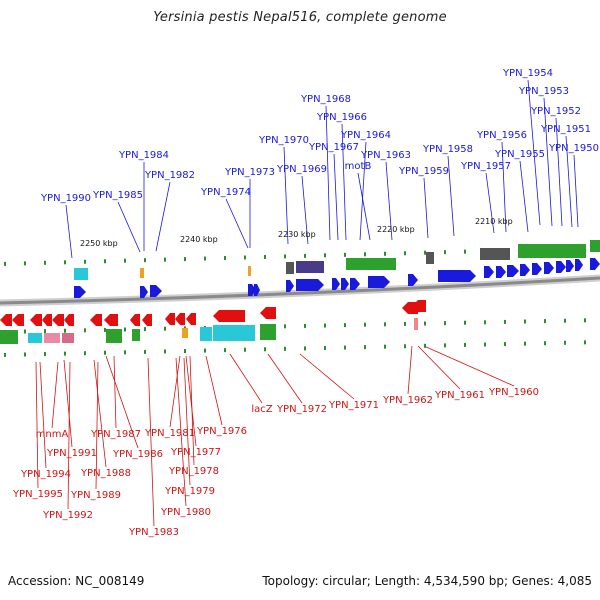  I want to click on gene-label-top: YPN_1984, so click(143, 155).